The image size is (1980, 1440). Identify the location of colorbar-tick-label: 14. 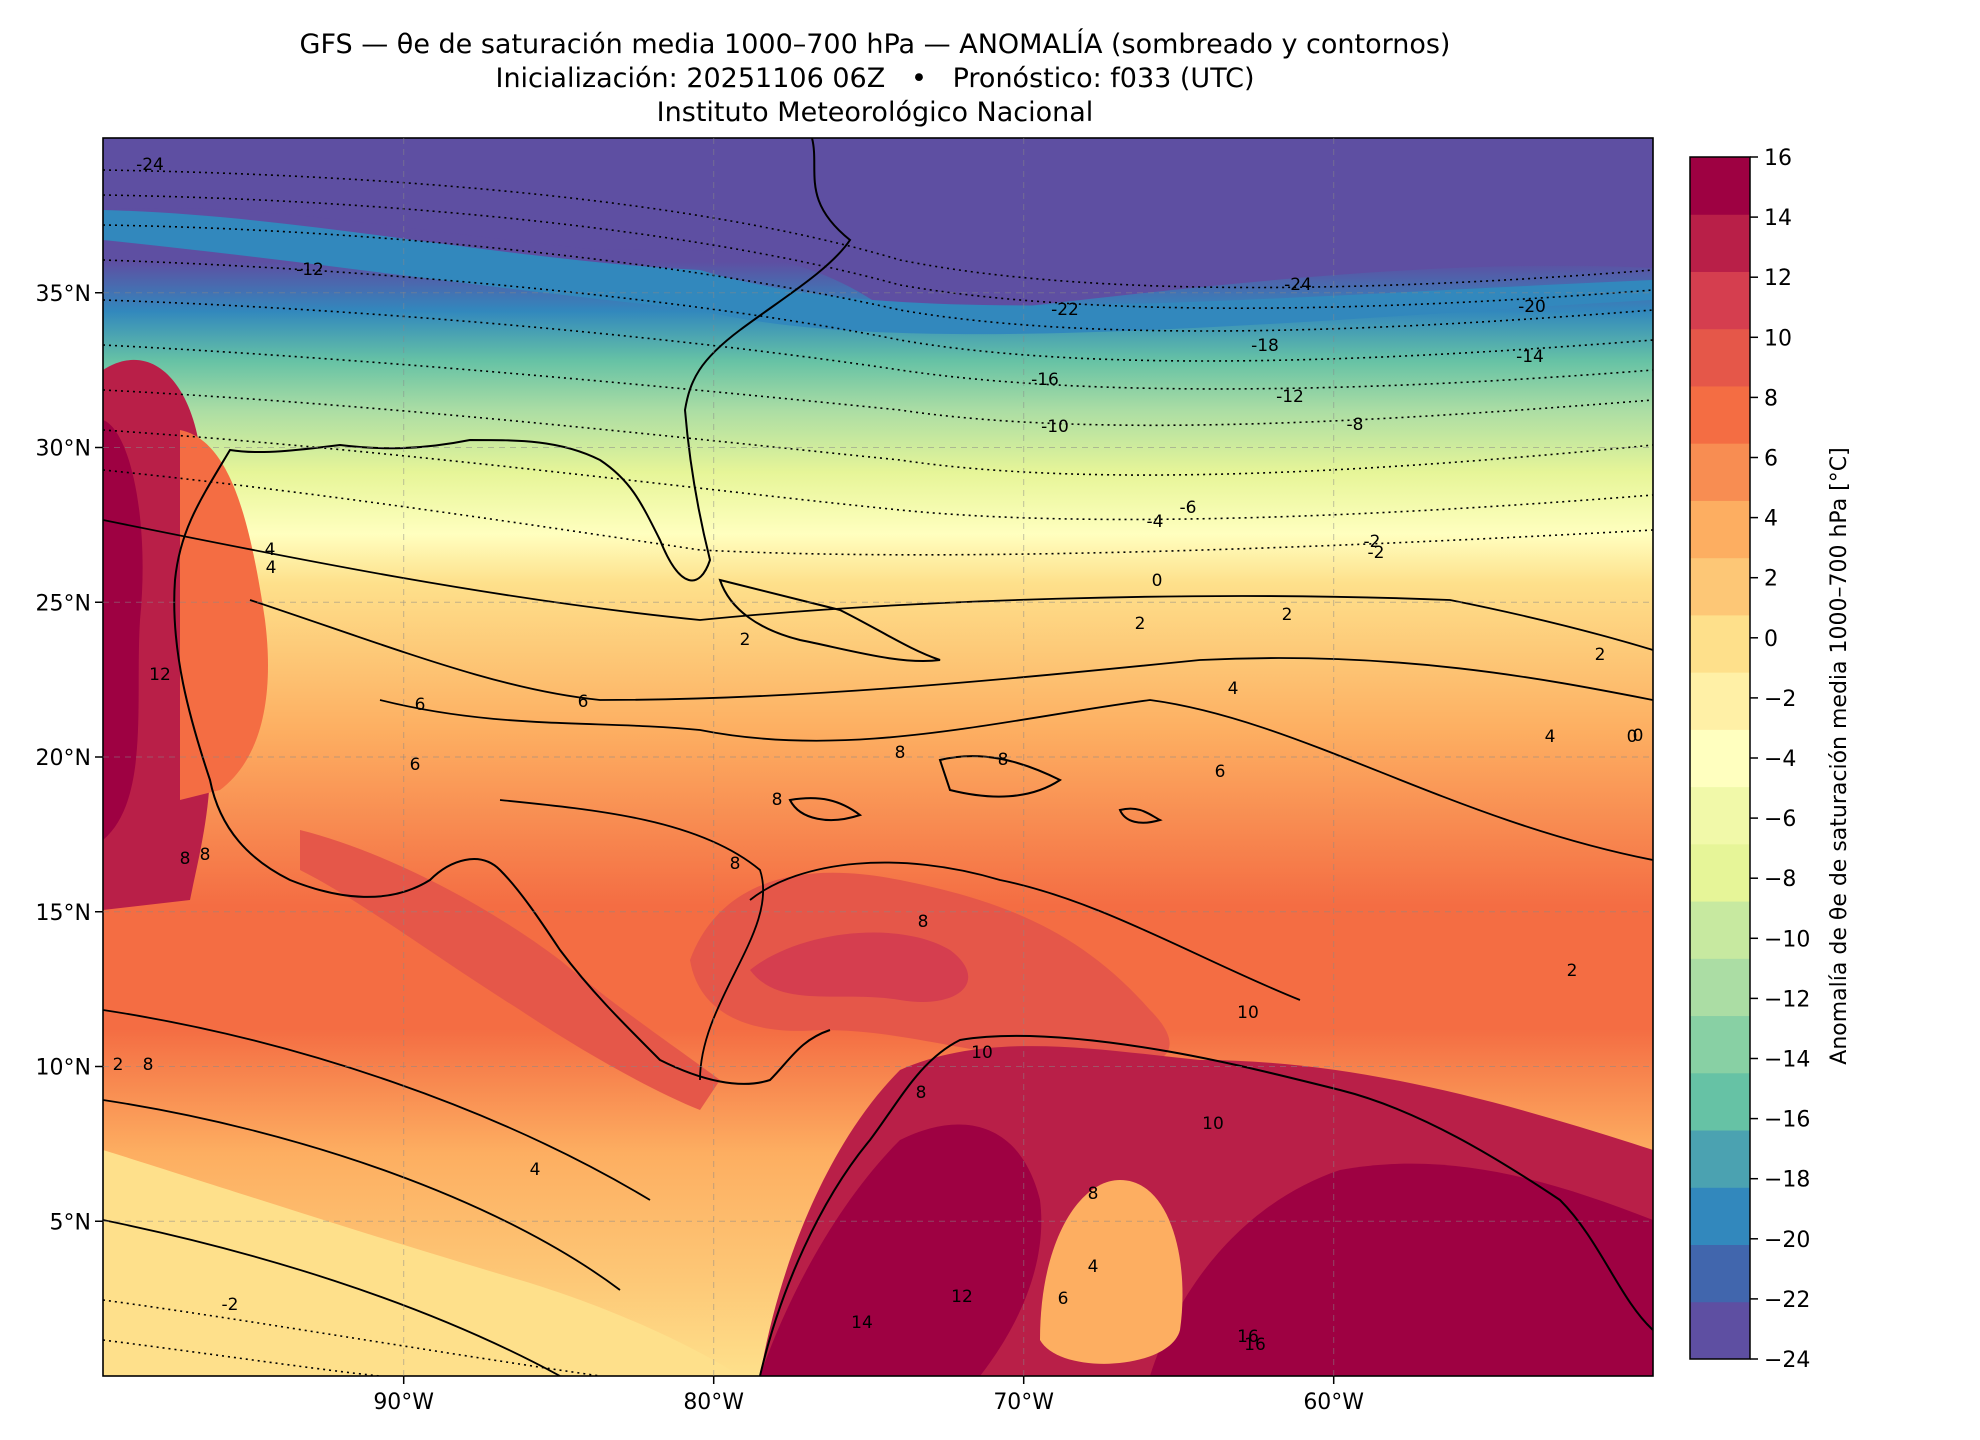
(1778, 218).